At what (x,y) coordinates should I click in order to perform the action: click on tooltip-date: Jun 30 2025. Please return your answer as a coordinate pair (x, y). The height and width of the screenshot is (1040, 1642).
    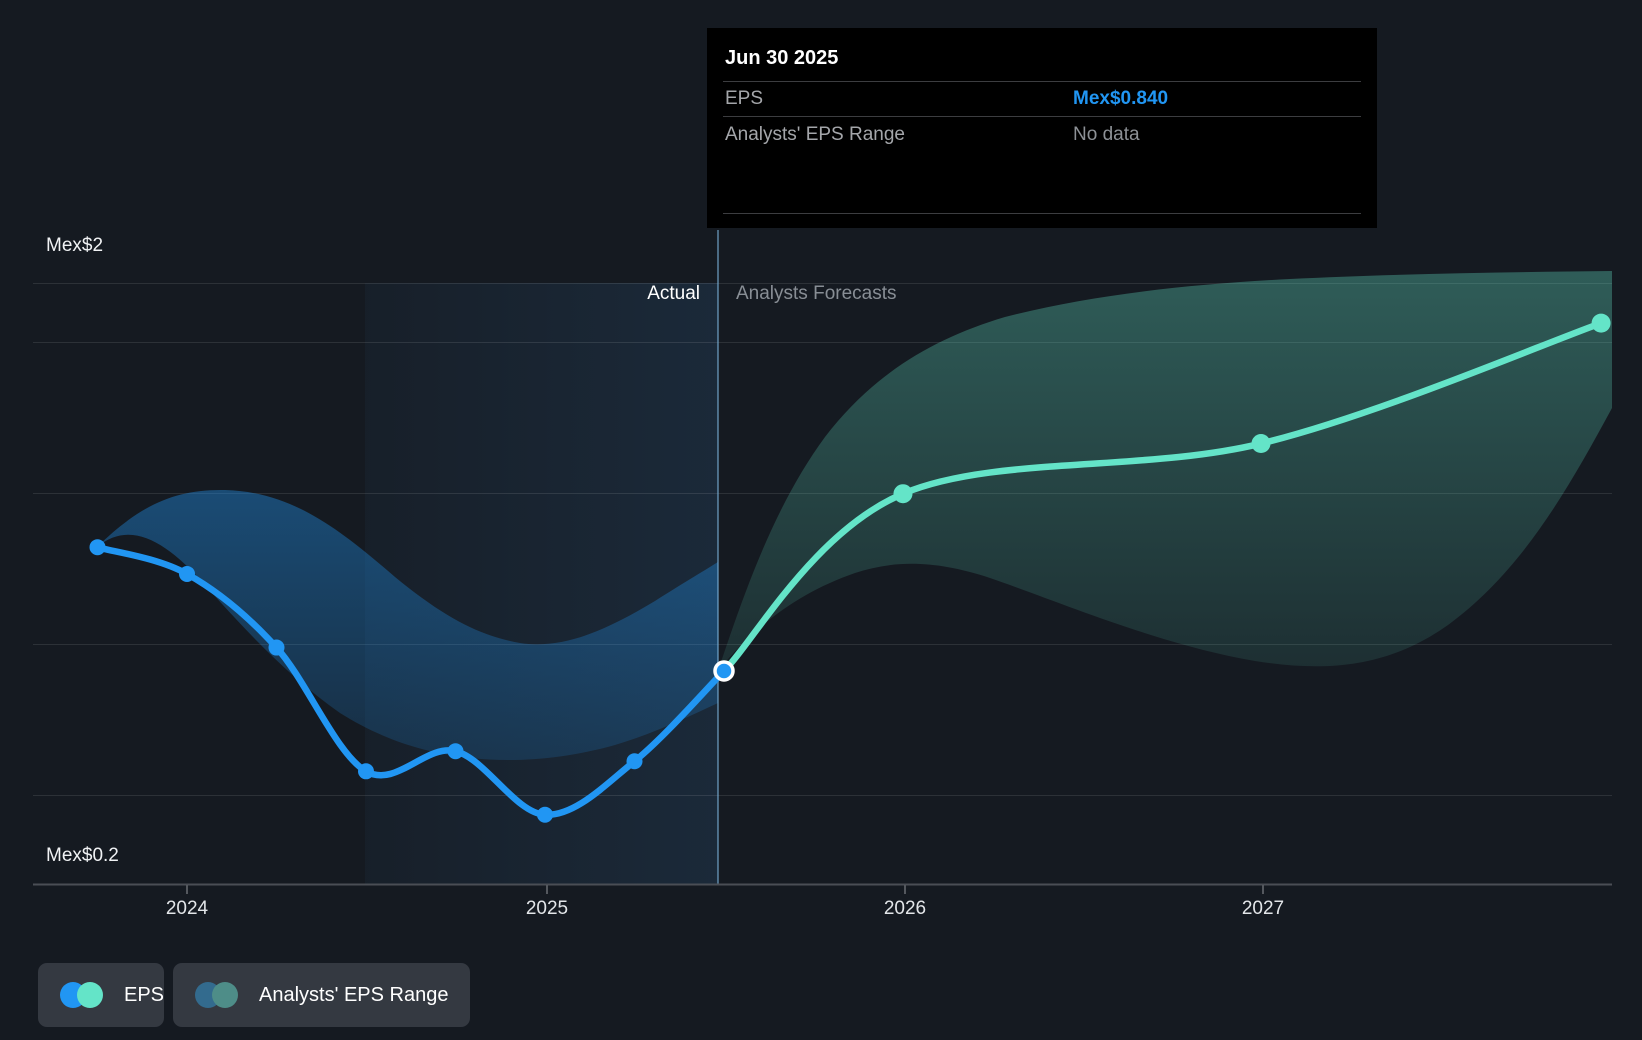
    Looking at the image, I should click on (782, 58).